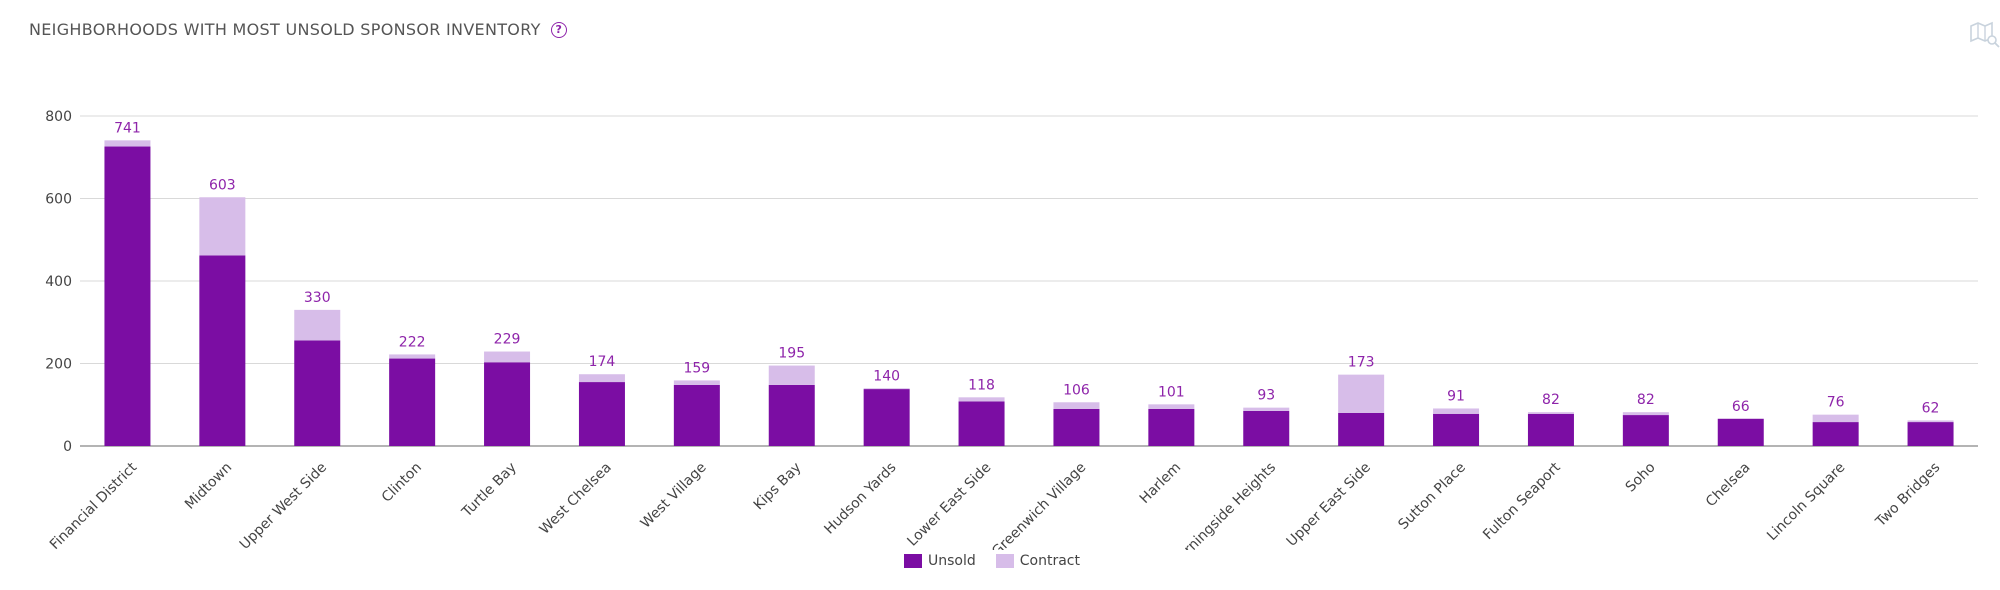  What do you see at coordinates (791, 354) in the screenshot?
I see `bar-total-label: 195` at bounding box center [791, 354].